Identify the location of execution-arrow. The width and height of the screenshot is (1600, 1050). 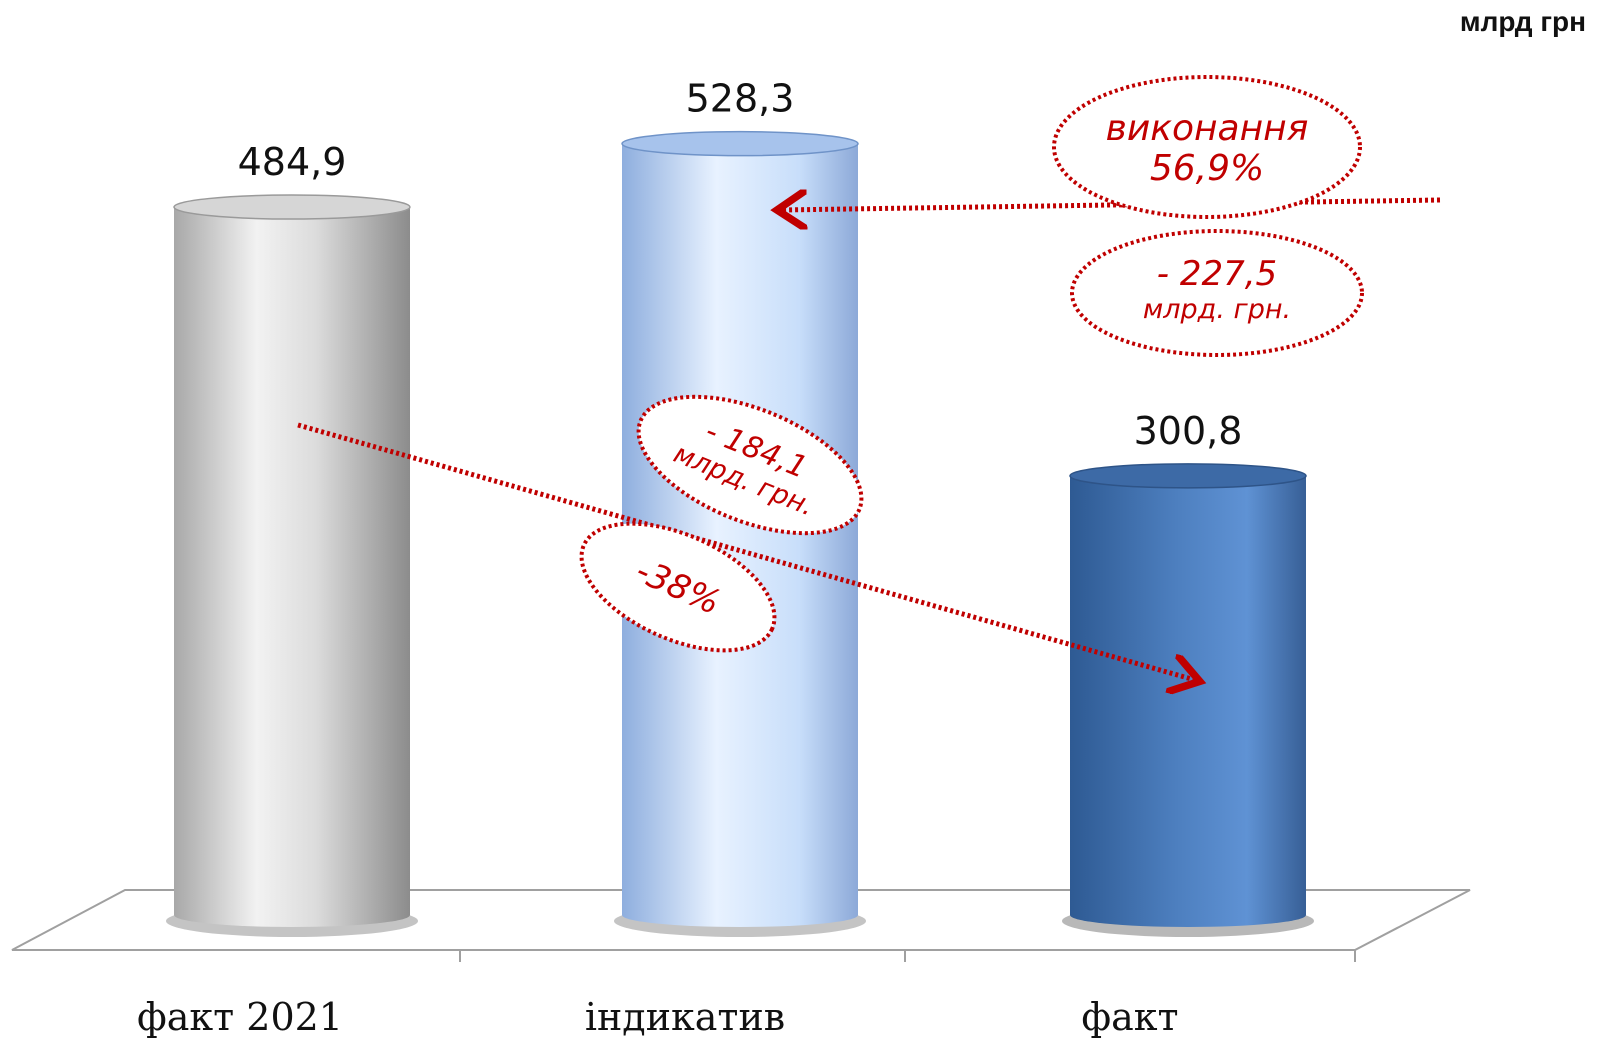
(1111, 205).